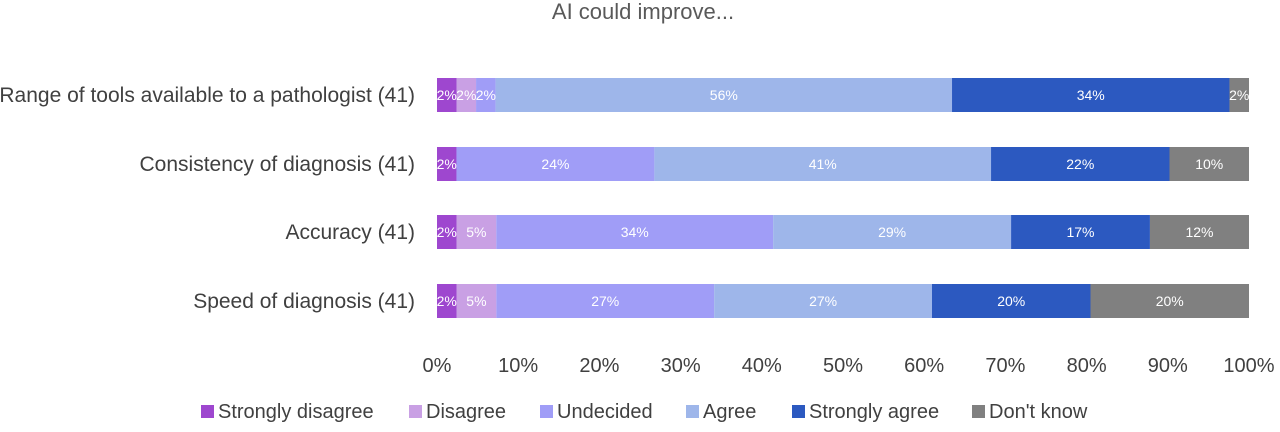  I want to click on legend-item: Undecided, so click(596, 412).